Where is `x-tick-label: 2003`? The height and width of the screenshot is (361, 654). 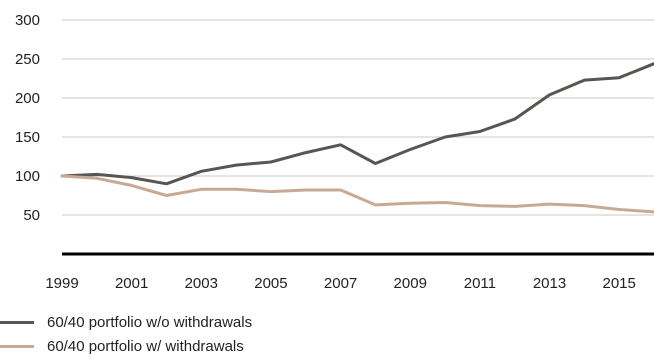
x-tick-label: 2003 is located at coordinates (201, 283).